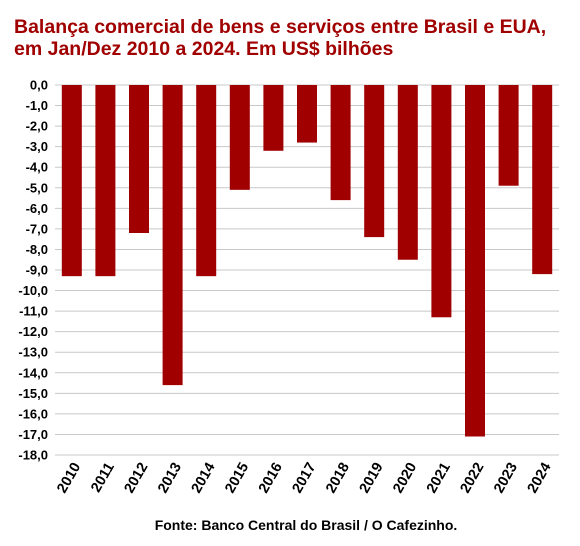 Image resolution: width=580 pixels, height=546 pixels. I want to click on y-tick-label: -16,0, so click(33, 413).